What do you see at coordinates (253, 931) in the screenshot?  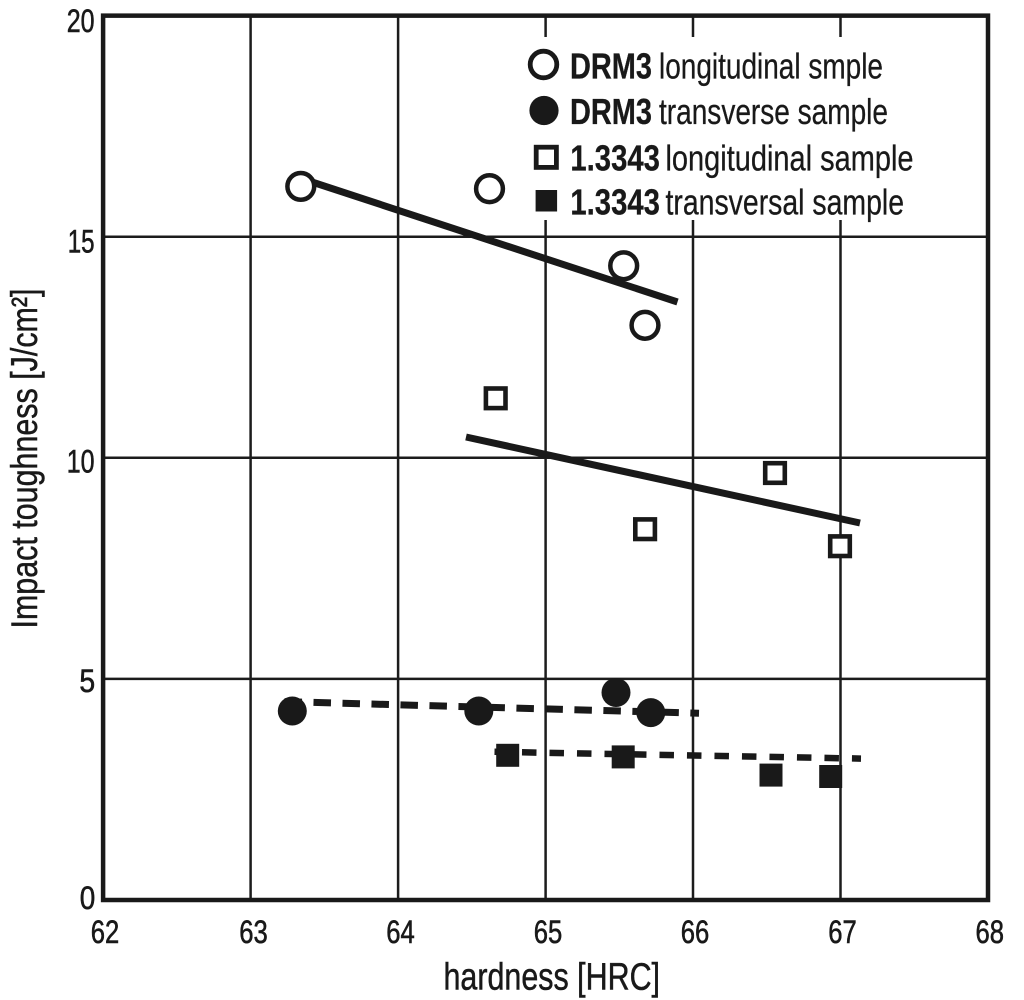 I see `svg-text: 63` at bounding box center [253, 931].